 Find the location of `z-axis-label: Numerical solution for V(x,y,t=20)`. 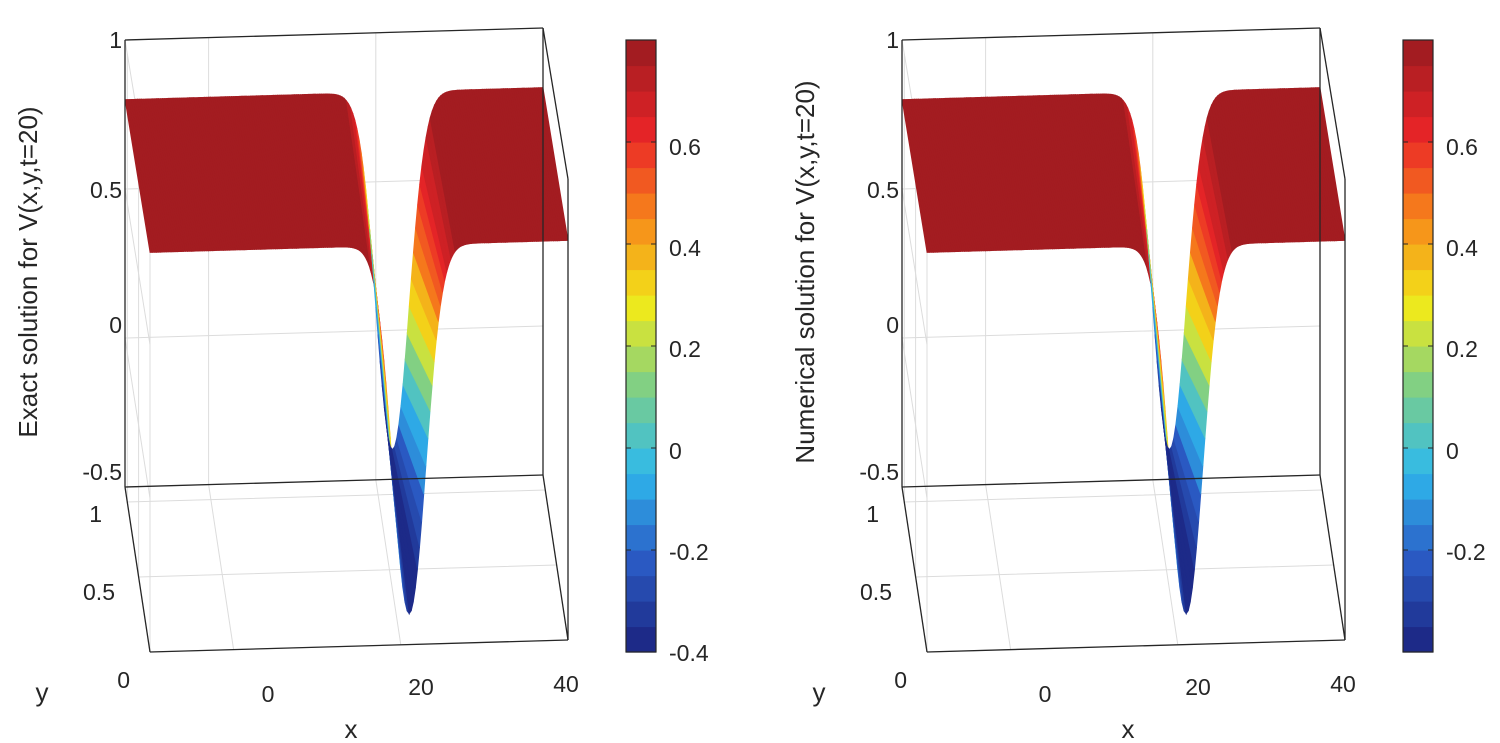

z-axis-label: Numerical solution for V(x,y,t=20) is located at coordinates (805, 271).